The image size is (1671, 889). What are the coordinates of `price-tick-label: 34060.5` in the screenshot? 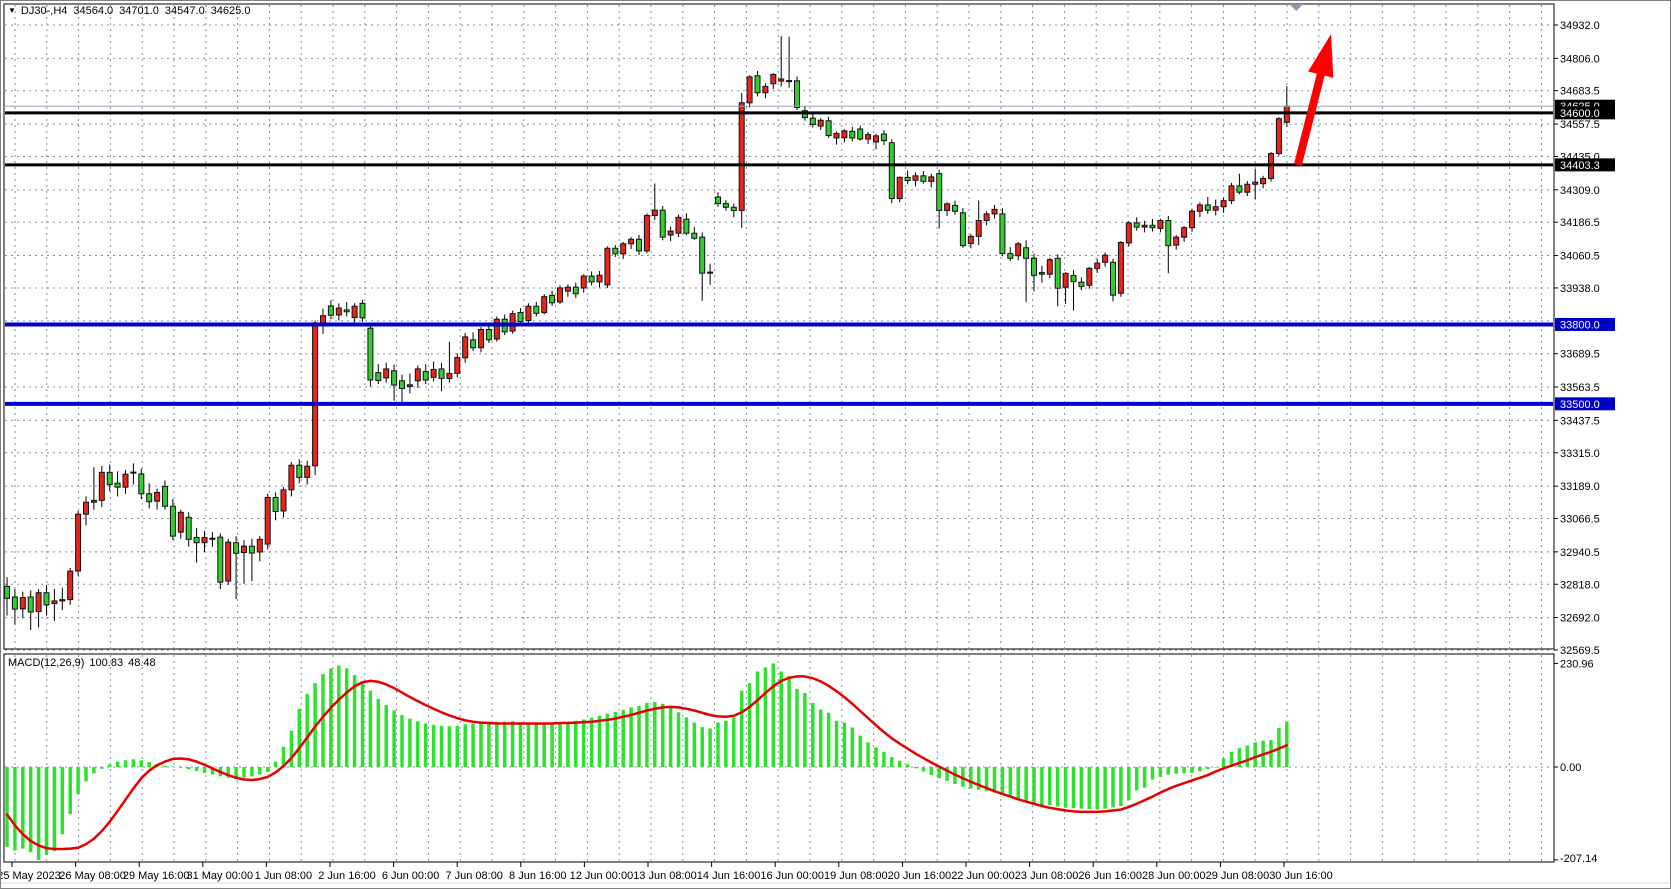 It's located at (1580, 257).